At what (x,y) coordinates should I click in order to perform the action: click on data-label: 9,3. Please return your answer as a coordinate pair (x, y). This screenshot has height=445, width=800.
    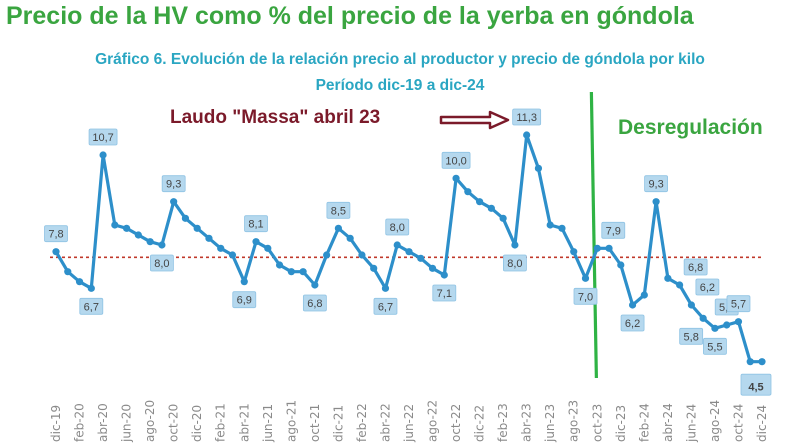
    Looking at the image, I should click on (656, 184).